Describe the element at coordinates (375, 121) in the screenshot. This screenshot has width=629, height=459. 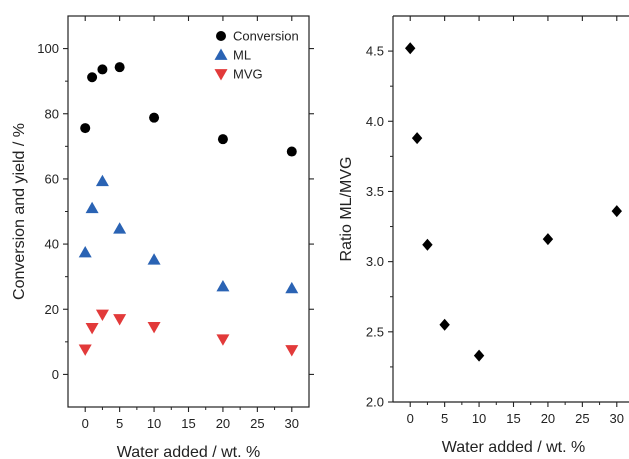
I see `y-tick-label: 4.0` at that location.